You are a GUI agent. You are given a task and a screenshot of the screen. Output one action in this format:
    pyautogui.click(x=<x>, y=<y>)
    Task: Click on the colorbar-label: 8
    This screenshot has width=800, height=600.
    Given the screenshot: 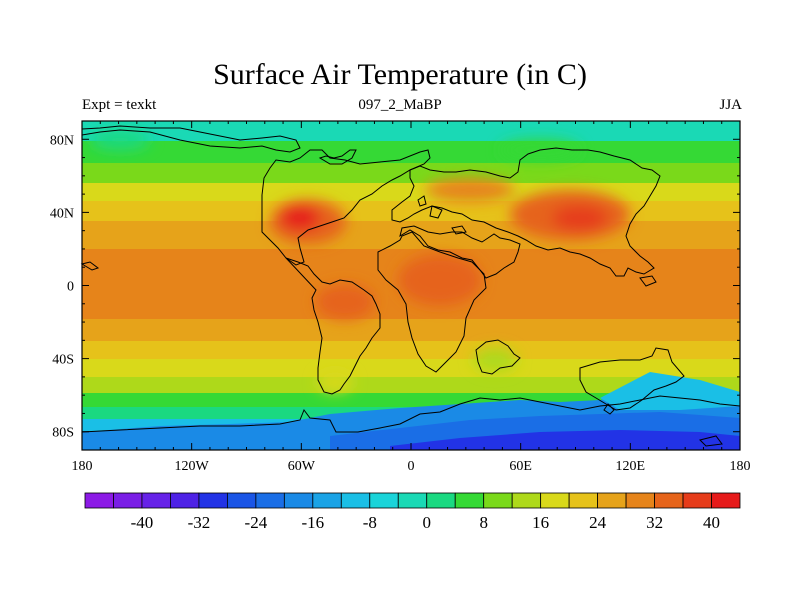 What is the action you would take?
    pyautogui.click(x=483, y=522)
    